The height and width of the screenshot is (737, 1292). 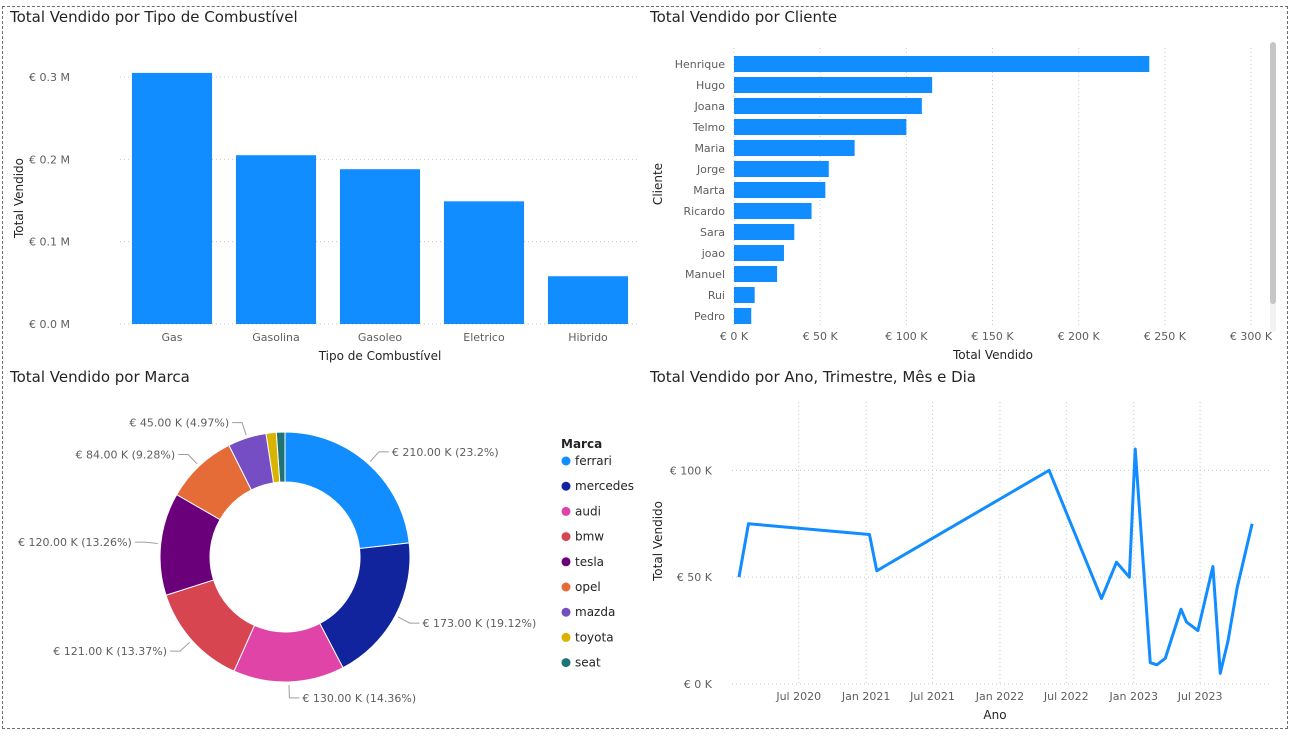 What do you see at coordinates (1133, 696) in the screenshot?
I see `timeline-x-tick-label: Jan 2023` at bounding box center [1133, 696].